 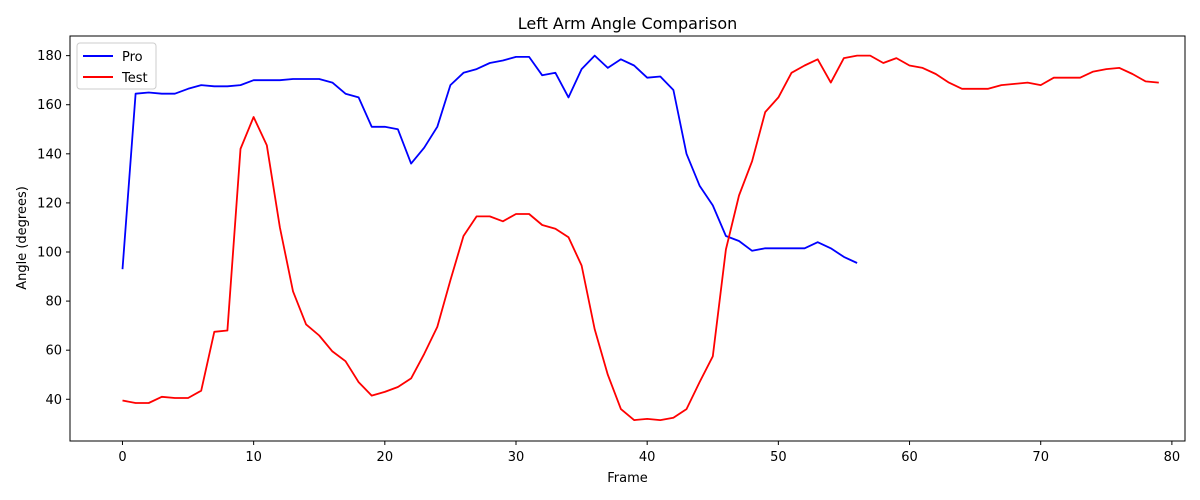 What do you see at coordinates (628, 23) in the screenshot?
I see `chart-title: Left Arm Angle Comparison` at bounding box center [628, 23].